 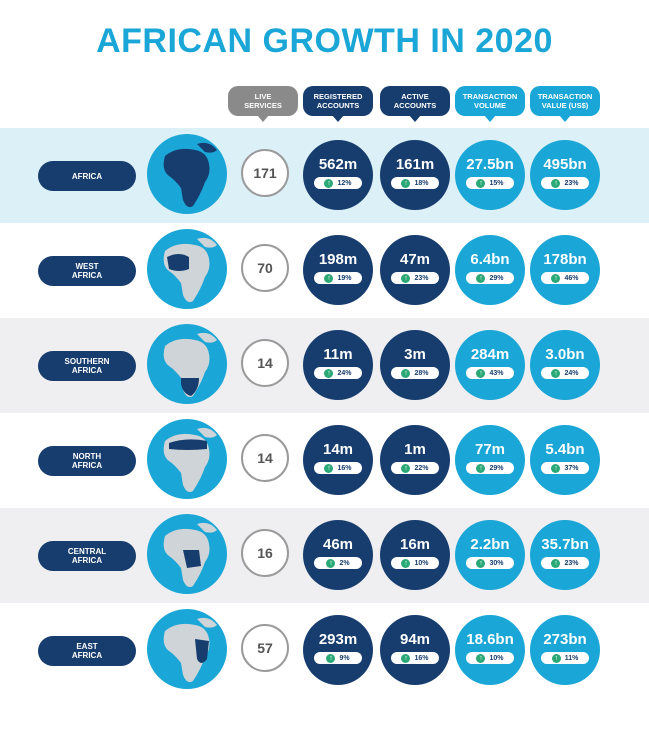 I want to click on active-value: 47m, so click(x=415, y=259).